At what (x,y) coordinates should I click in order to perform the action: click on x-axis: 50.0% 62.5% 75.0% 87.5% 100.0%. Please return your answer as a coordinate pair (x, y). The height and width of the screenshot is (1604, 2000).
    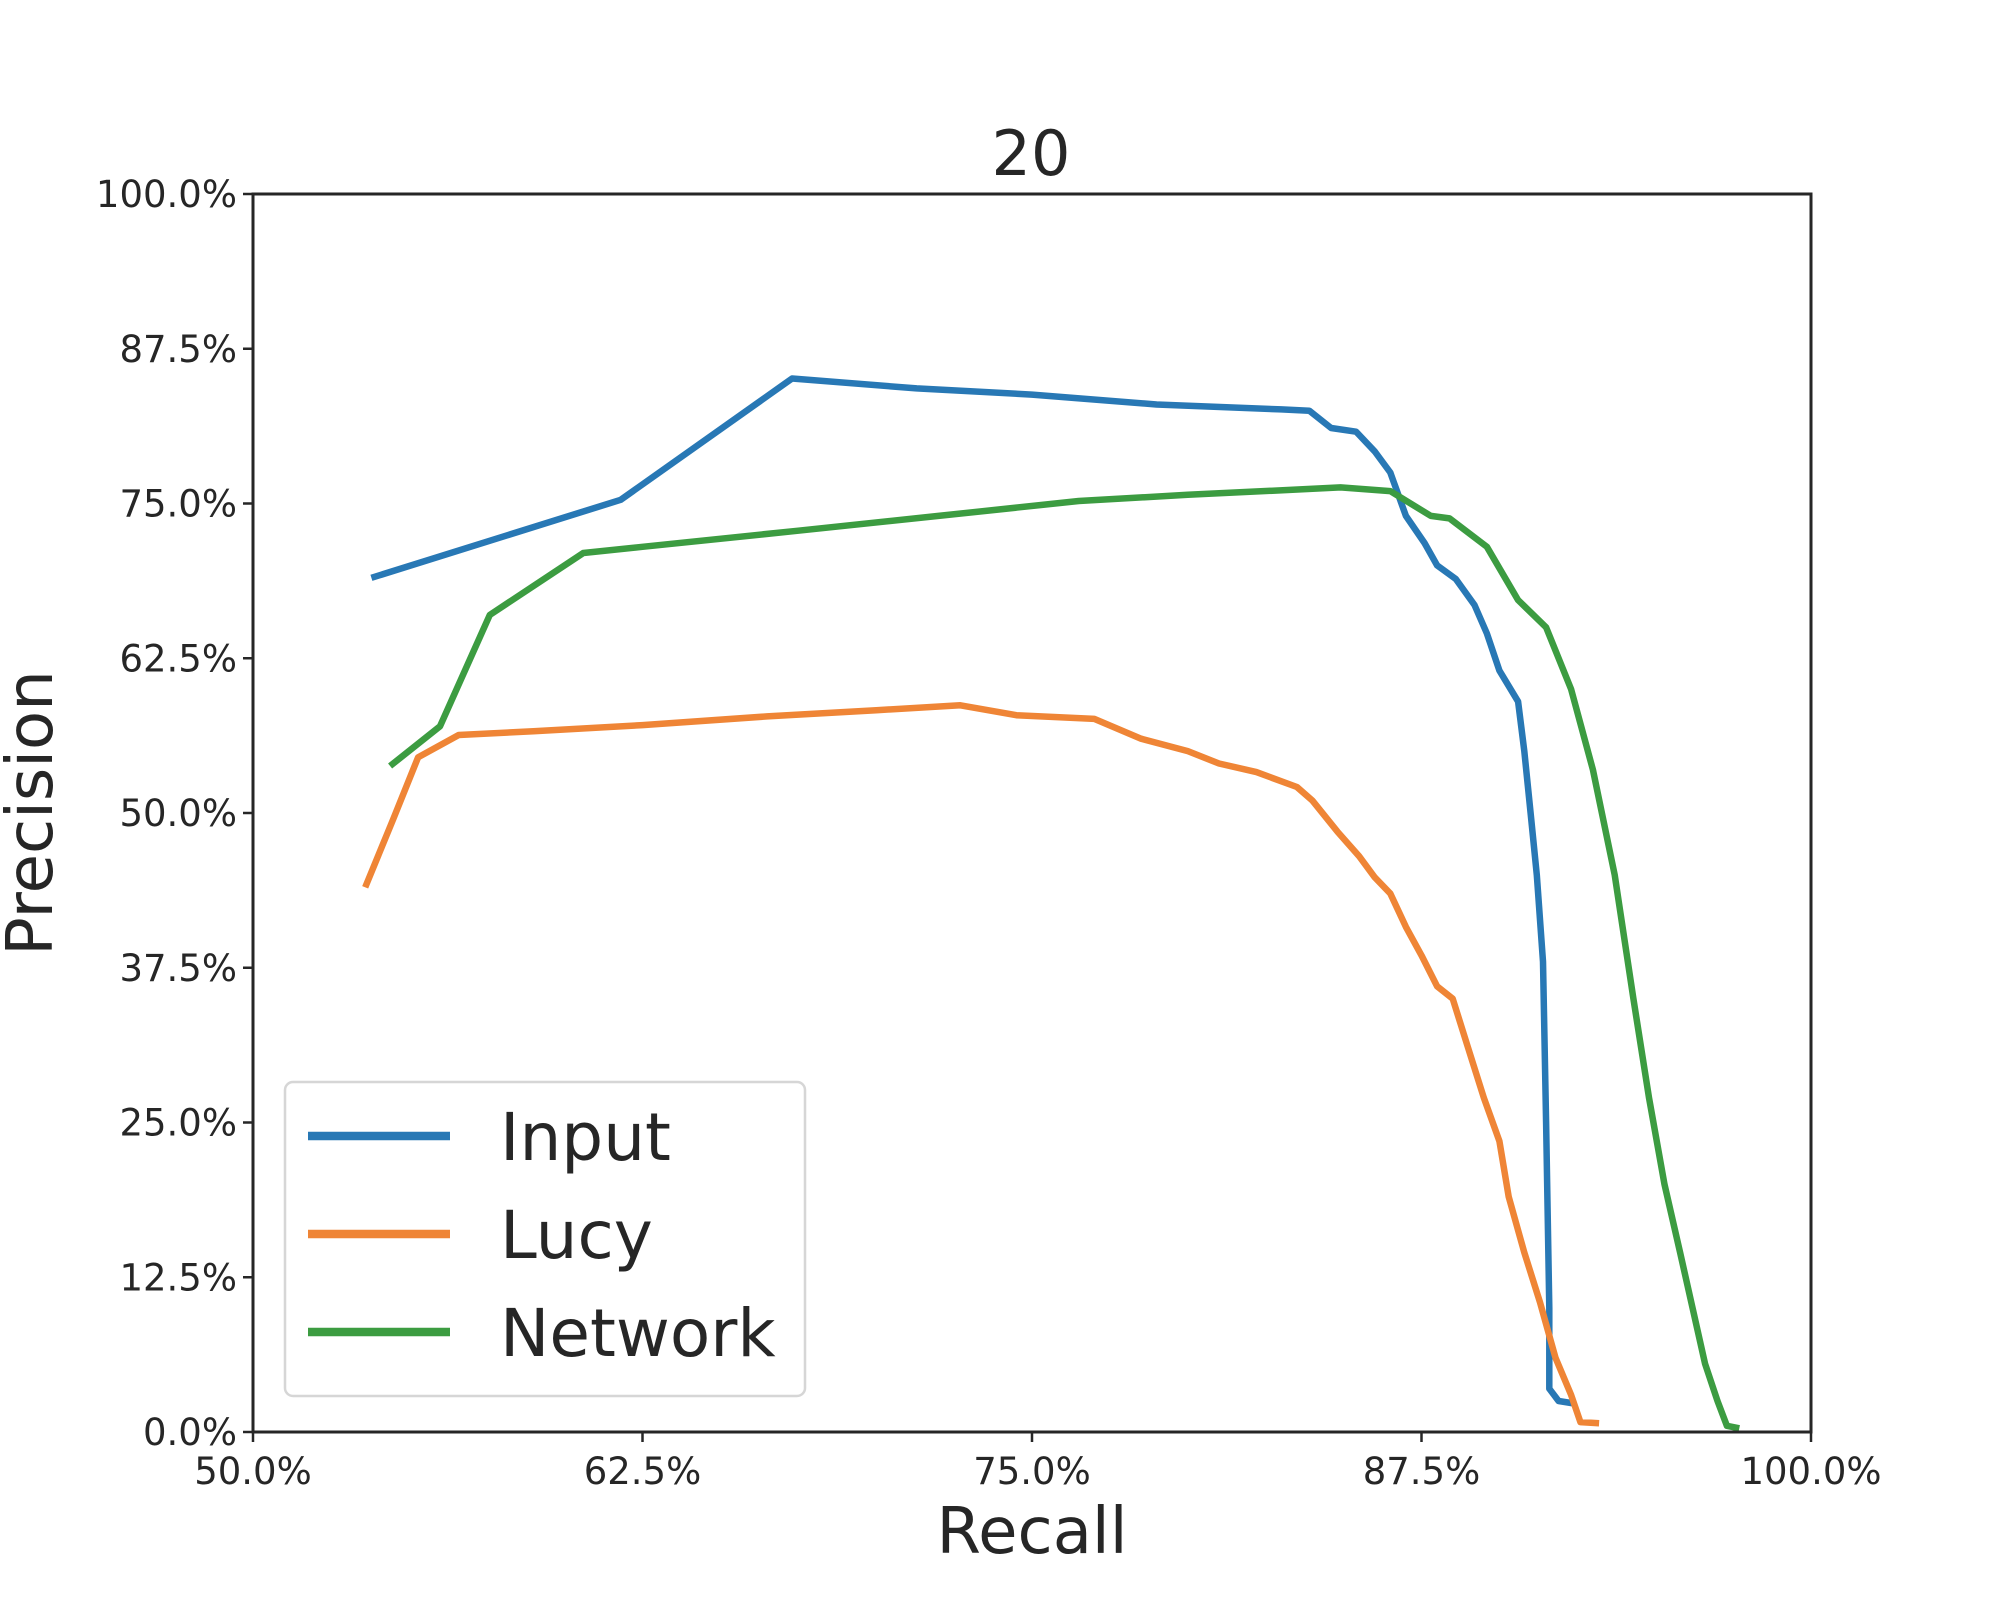
    Looking at the image, I should click on (1038, 1462).